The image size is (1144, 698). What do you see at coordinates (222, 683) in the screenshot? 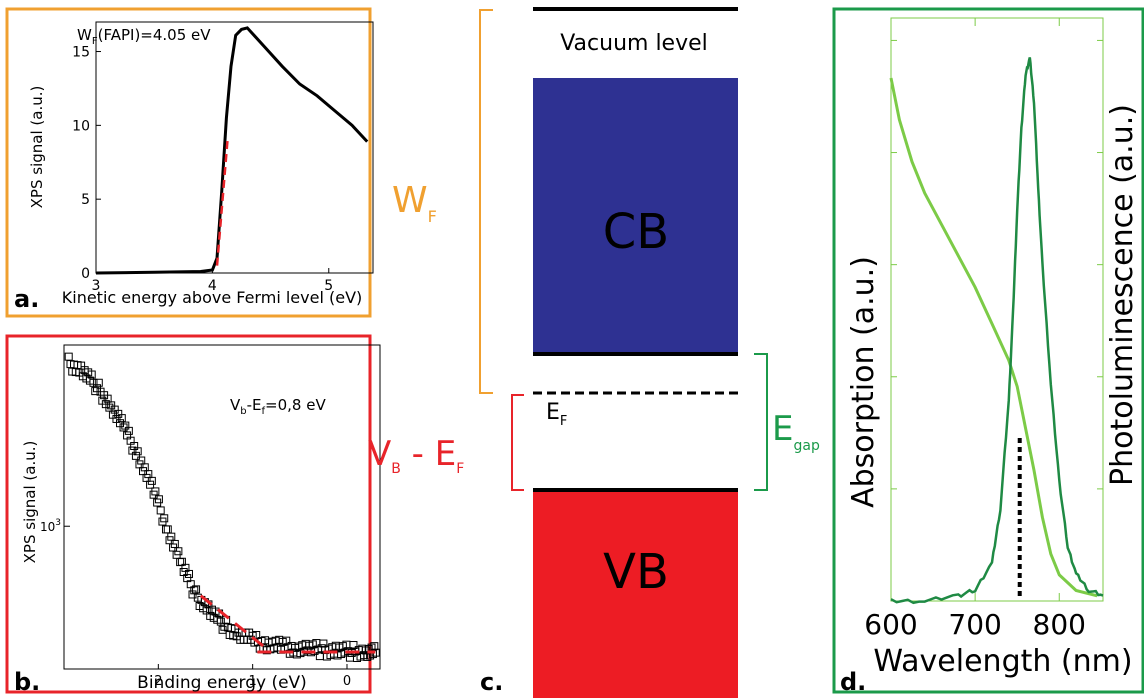
I see `panel-b-x-label: Binding energy (eV)` at bounding box center [222, 683].